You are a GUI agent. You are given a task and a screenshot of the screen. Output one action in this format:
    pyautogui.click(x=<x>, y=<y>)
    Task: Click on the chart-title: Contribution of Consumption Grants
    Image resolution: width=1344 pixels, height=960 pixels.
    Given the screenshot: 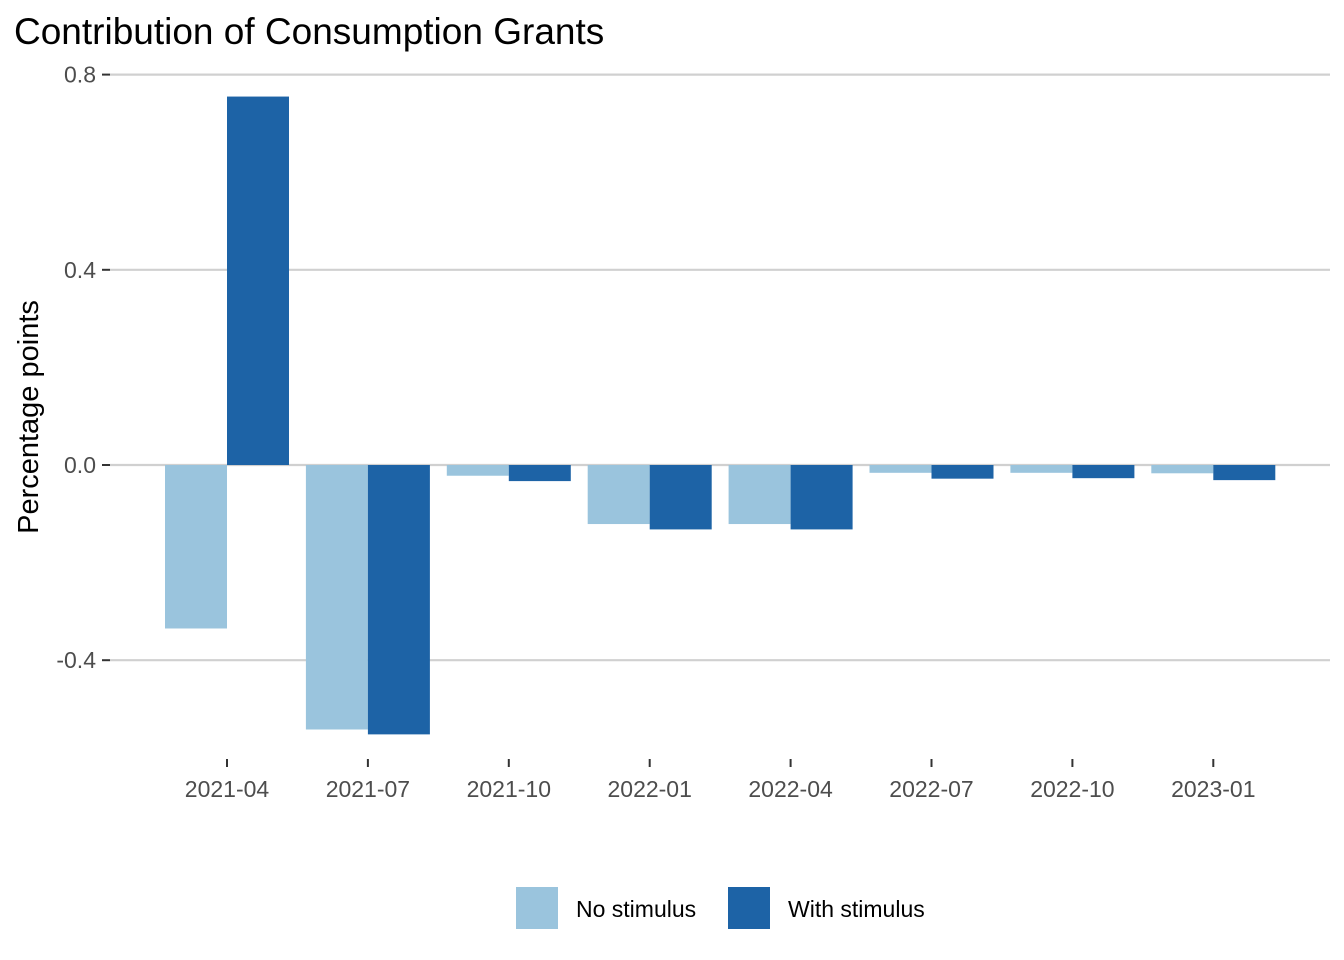 What is the action you would take?
    pyautogui.click(x=309, y=31)
    